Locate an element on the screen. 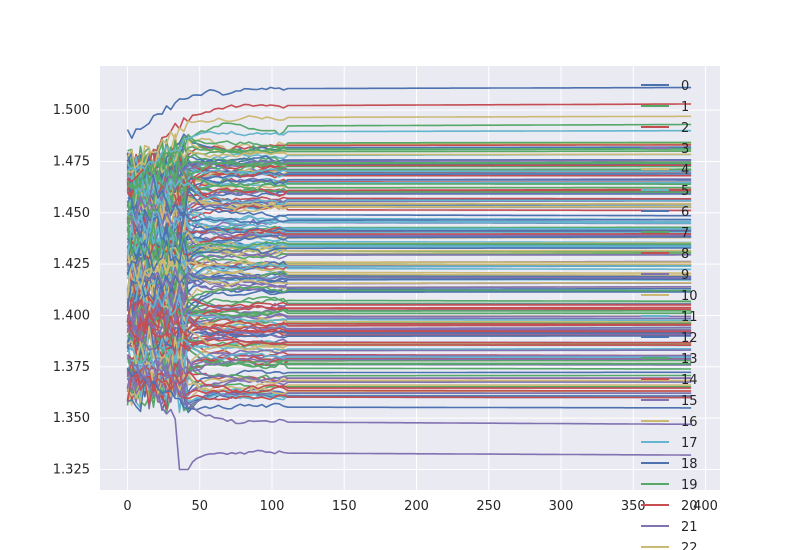 The width and height of the screenshot is (800, 550). legend-label: 3 is located at coordinates (685, 149).